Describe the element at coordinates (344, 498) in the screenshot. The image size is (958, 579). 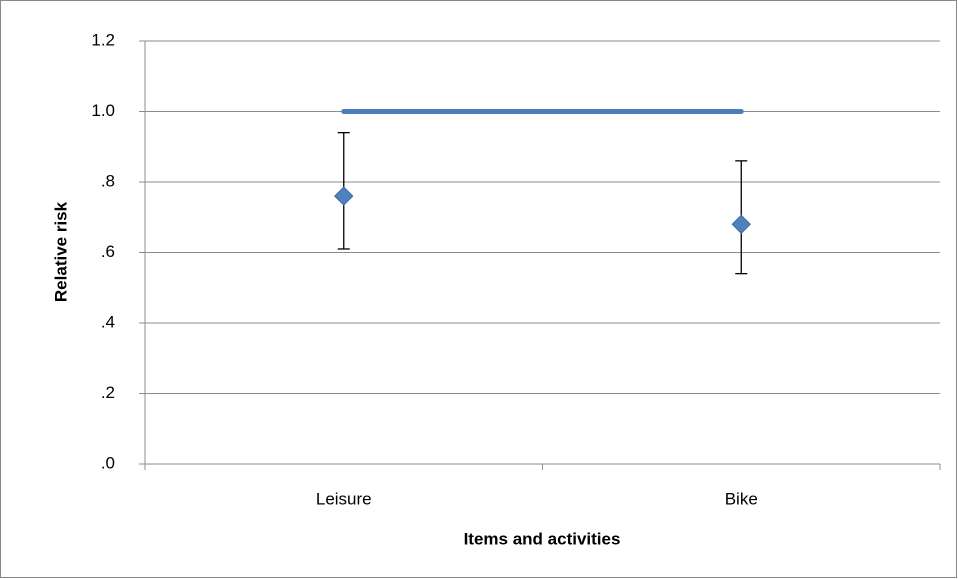
I see `x-tick-label: Leisure` at that location.